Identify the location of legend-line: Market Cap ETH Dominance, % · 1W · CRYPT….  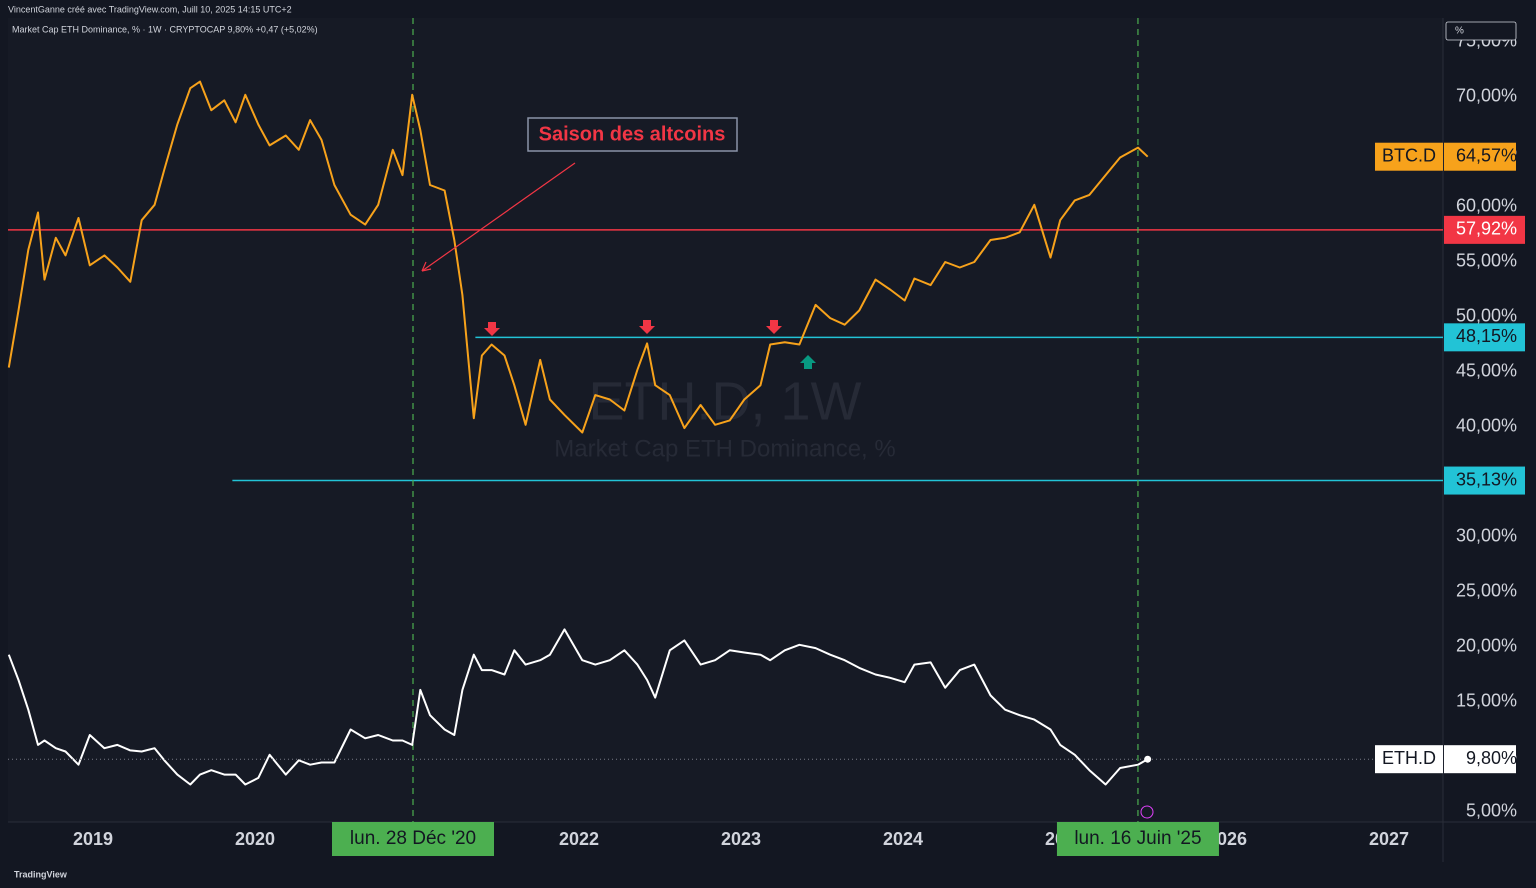
(165, 29).